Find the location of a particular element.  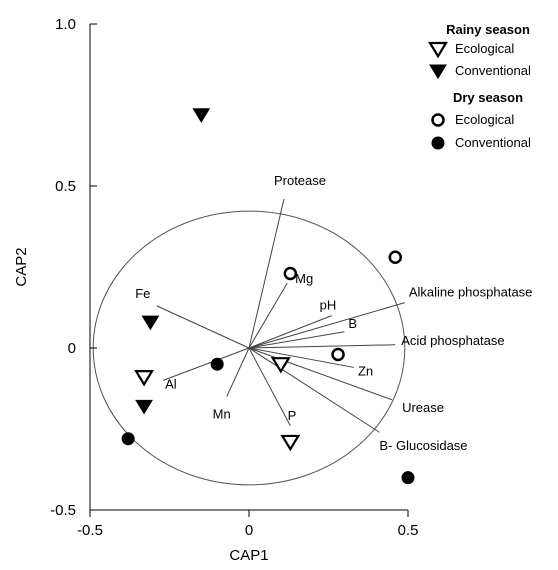

y-tick-label: 1.0 is located at coordinates (65, 24).